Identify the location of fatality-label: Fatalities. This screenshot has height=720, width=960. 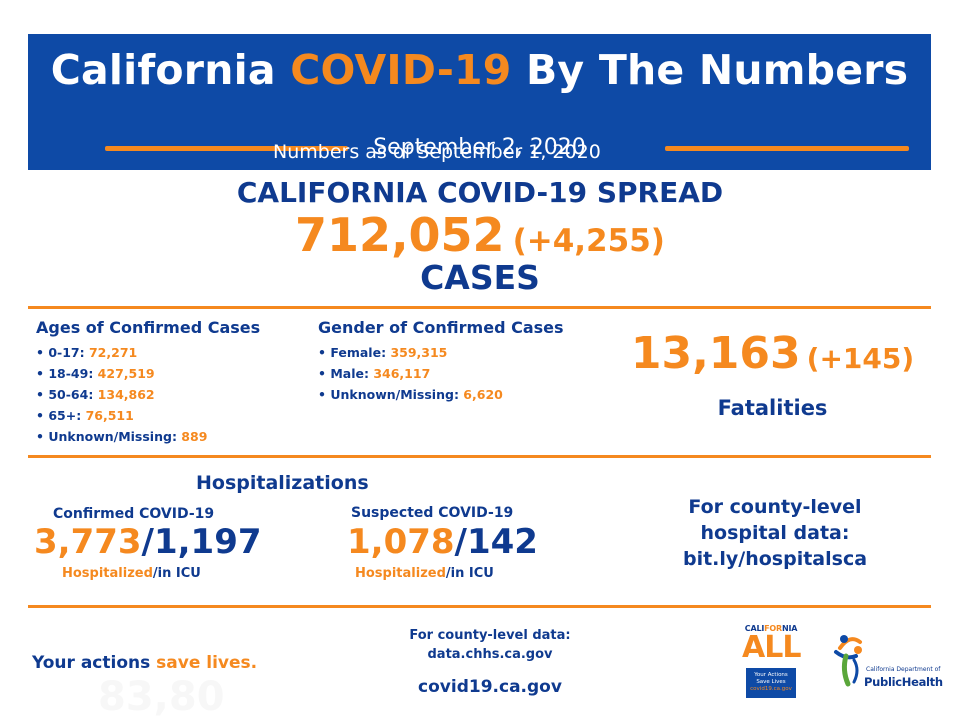
(772, 408).